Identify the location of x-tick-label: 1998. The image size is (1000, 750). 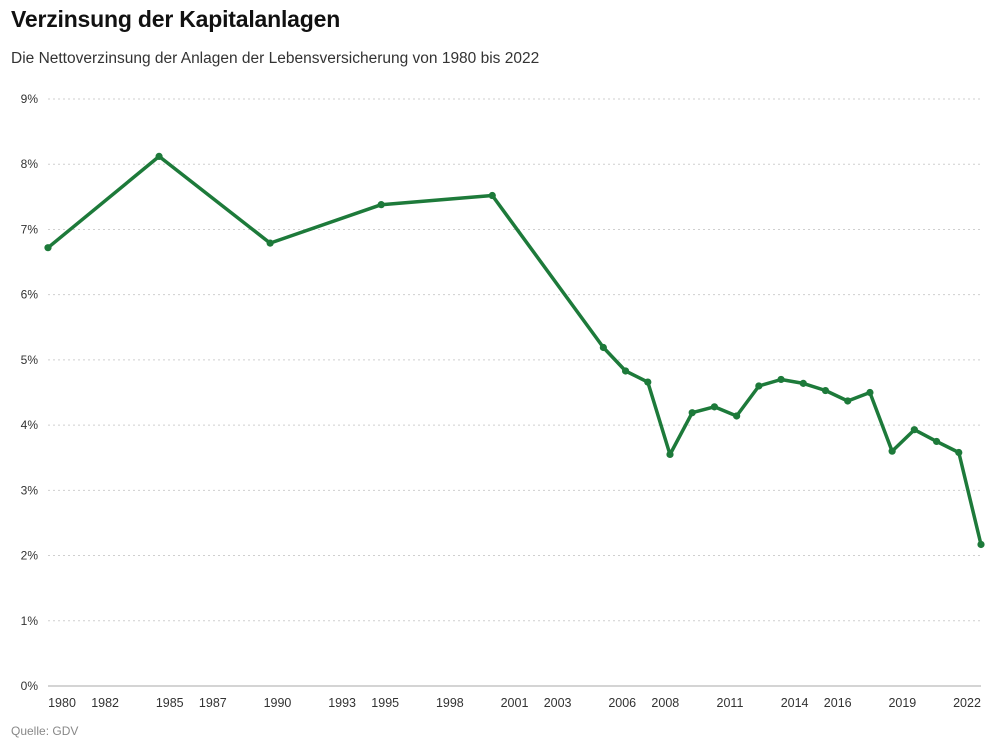
(450, 703).